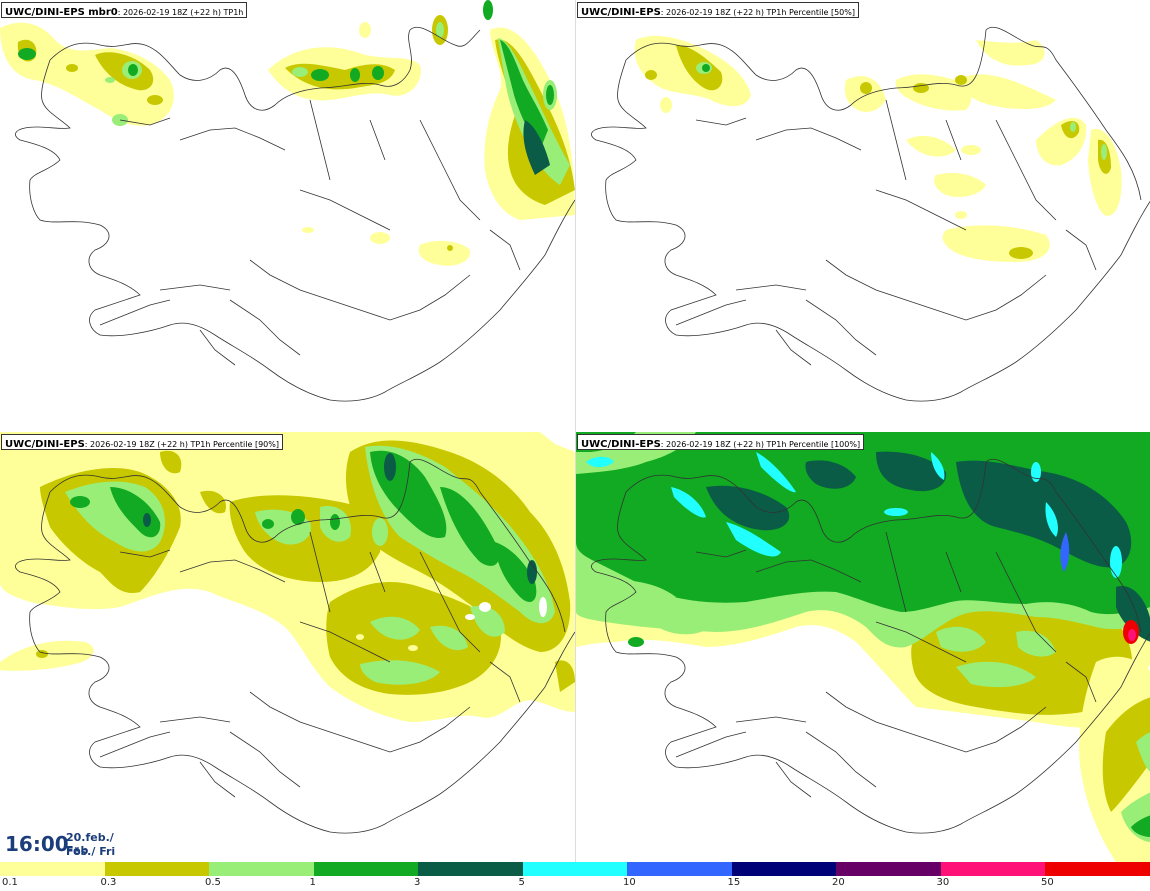 The width and height of the screenshot is (1150, 891). Describe the element at coordinates (629, 882) in the screenshot. I see `legend-label: 10` at that location.